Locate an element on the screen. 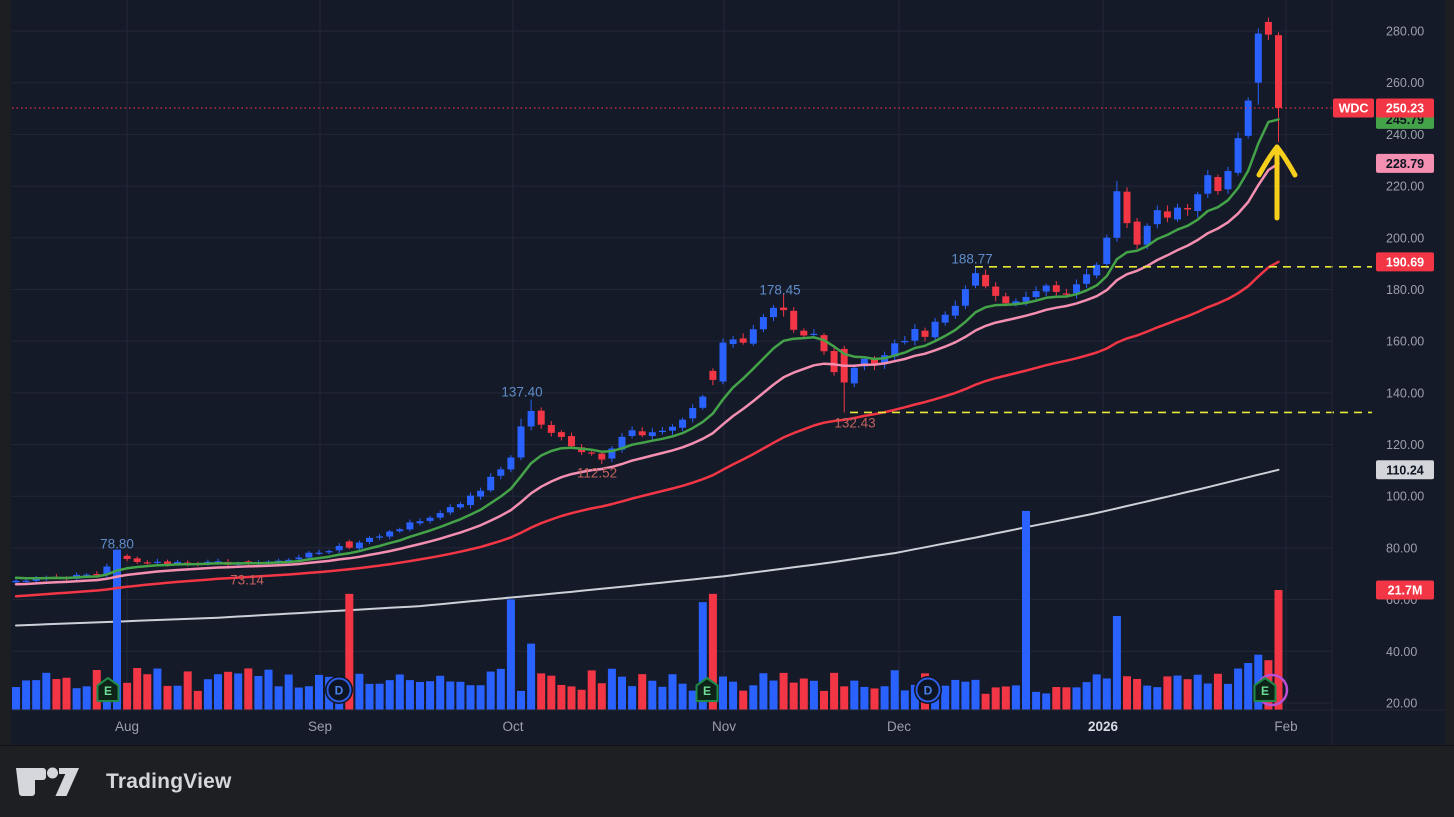 Image resolution: width=1454 pixels, height=817 pixels. up-arrow-annotation is located at coordinates (1277, 182).